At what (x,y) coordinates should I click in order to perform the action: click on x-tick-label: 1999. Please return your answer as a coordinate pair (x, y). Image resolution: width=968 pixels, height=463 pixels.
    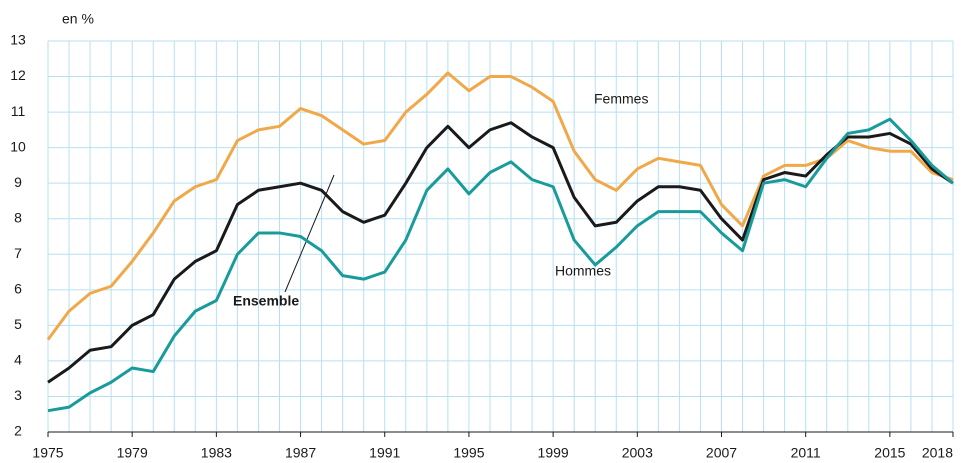
    Looking at the image, I should click on (553, 453).